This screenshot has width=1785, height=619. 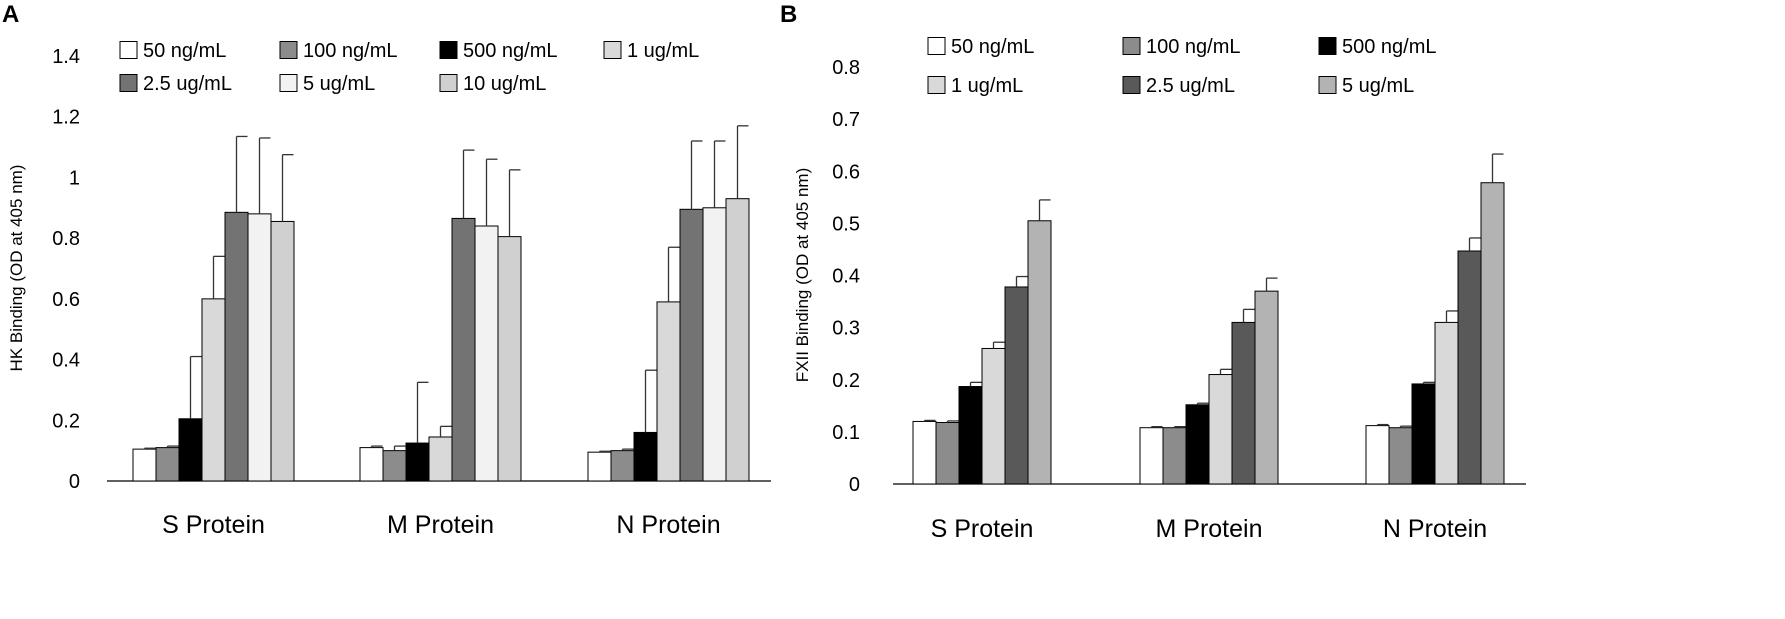 What do you see at coordinates (663, 51) in the screenshot?
I see `panel-a-legend-label: 1 ug/mL` at bounding box center [663, 51].